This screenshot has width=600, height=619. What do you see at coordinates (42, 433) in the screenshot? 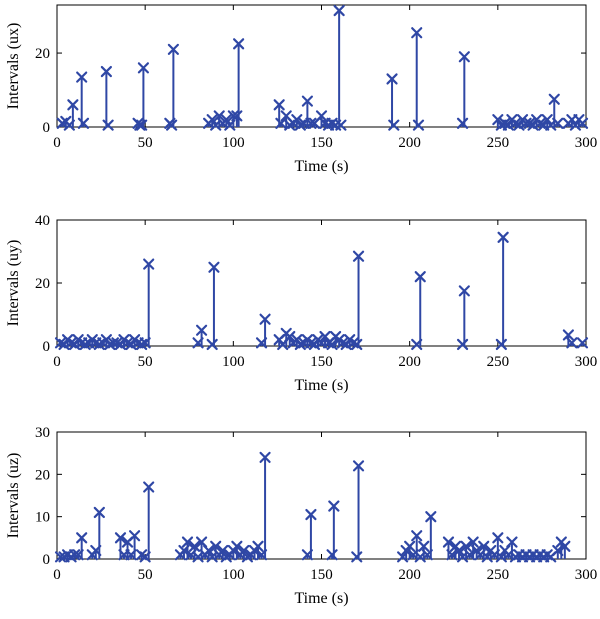
I see `y-tick-label: 30` at bounding box center [42, 433].